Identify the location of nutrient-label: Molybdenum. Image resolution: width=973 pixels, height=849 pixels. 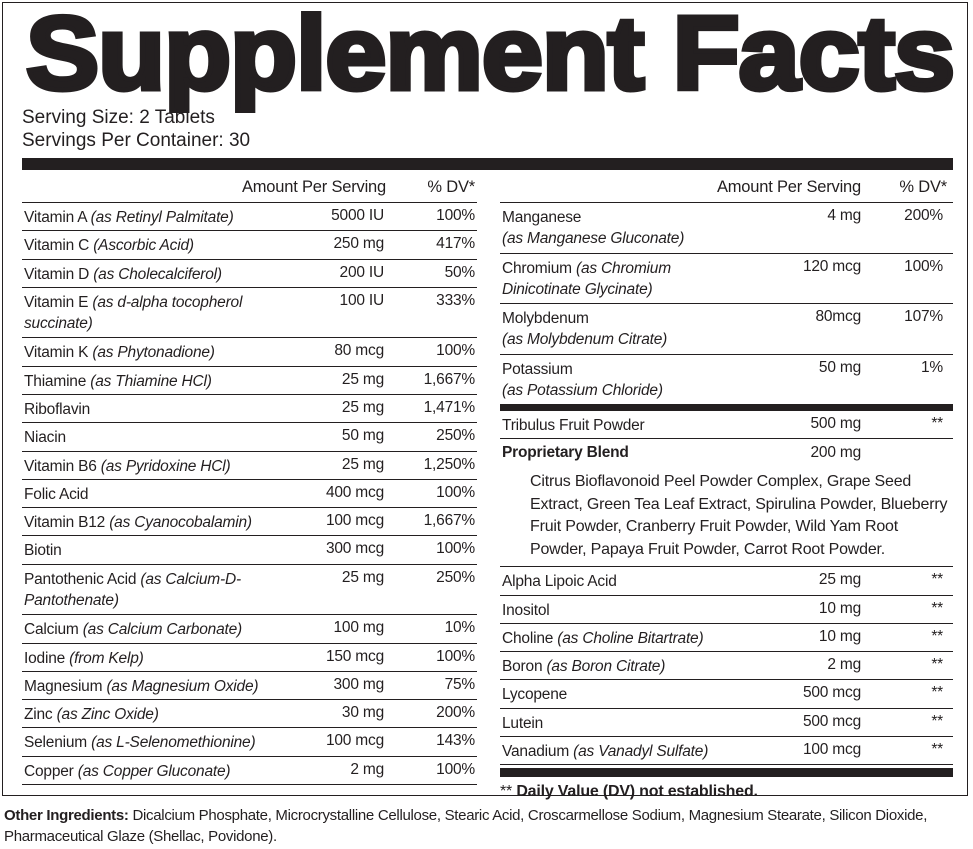
(545, 318).